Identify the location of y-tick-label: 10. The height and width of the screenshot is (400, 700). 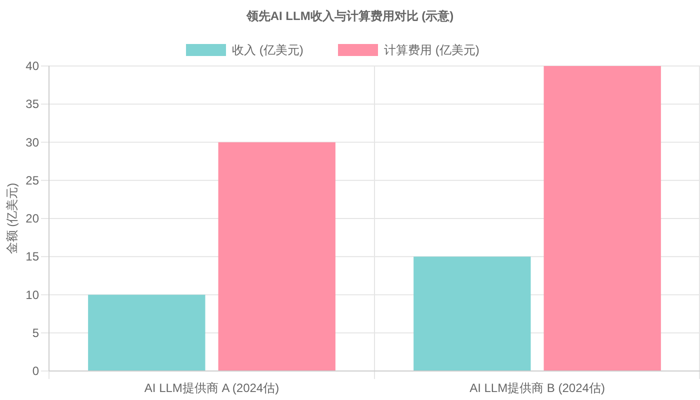
(33, 295).